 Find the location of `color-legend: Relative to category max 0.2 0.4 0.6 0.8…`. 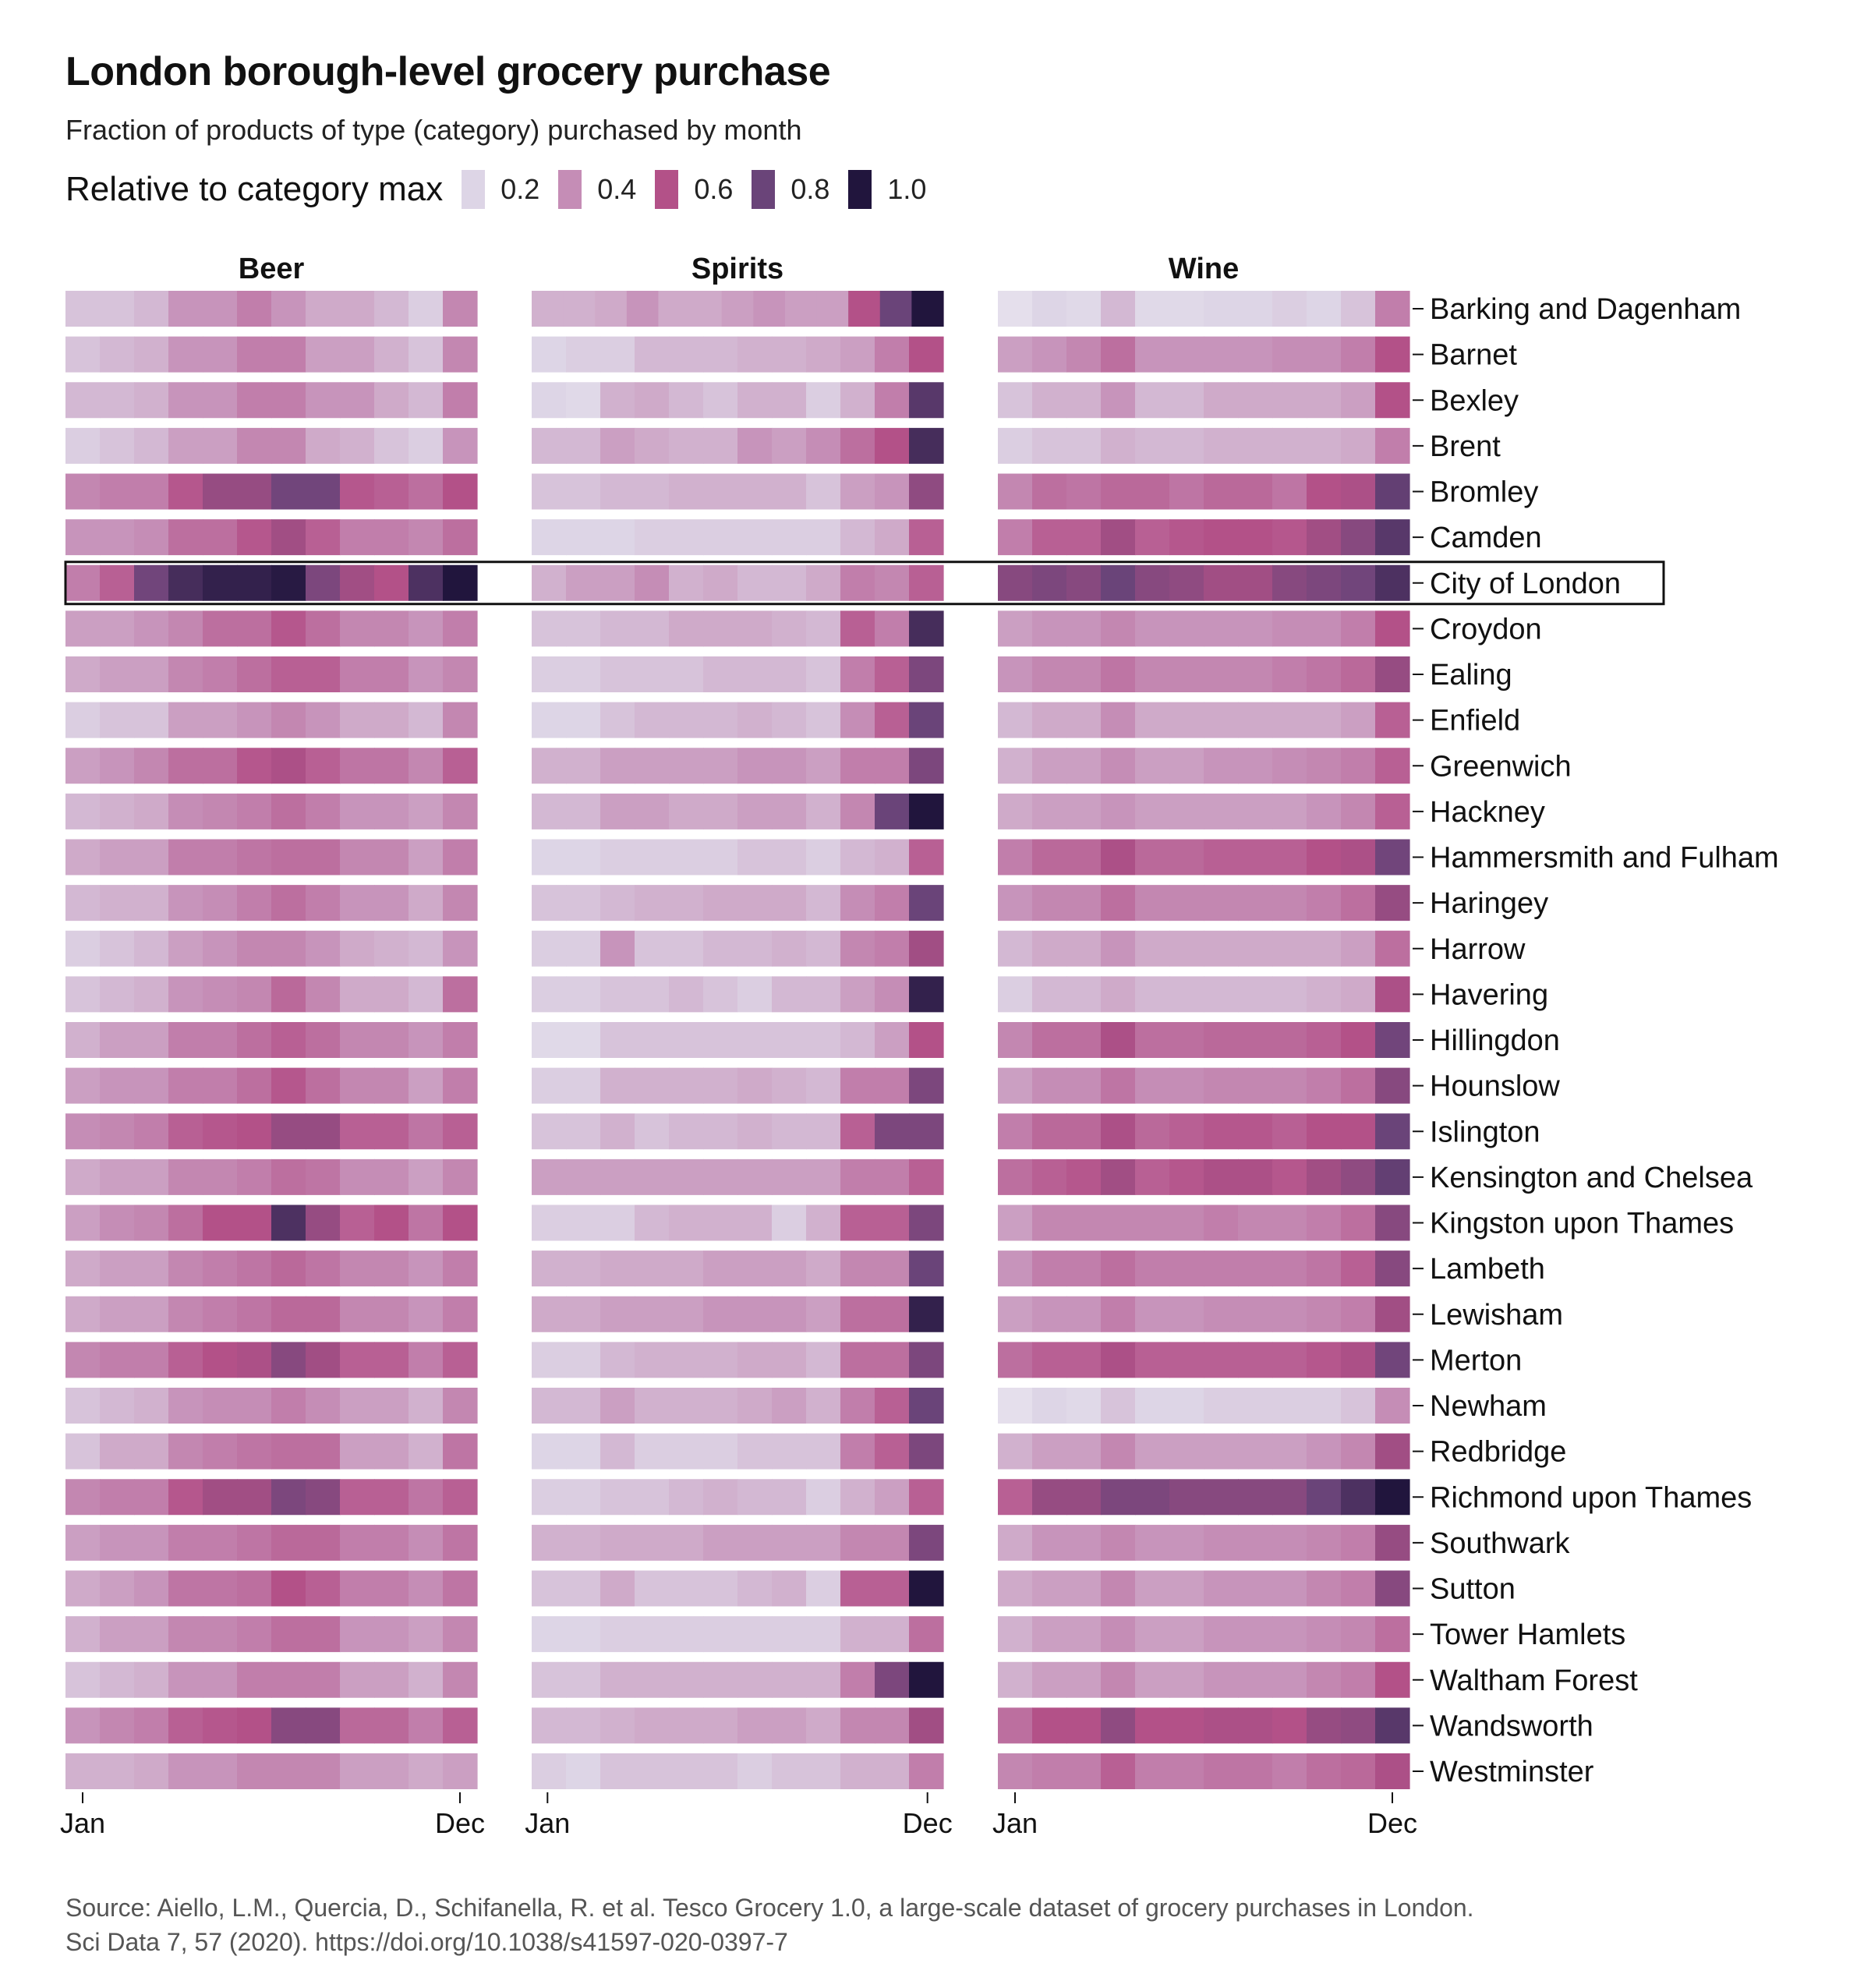

color-legend: Relative to category max 0.2 0.4 0.6 0.8… is located at coordinates (505, 189).